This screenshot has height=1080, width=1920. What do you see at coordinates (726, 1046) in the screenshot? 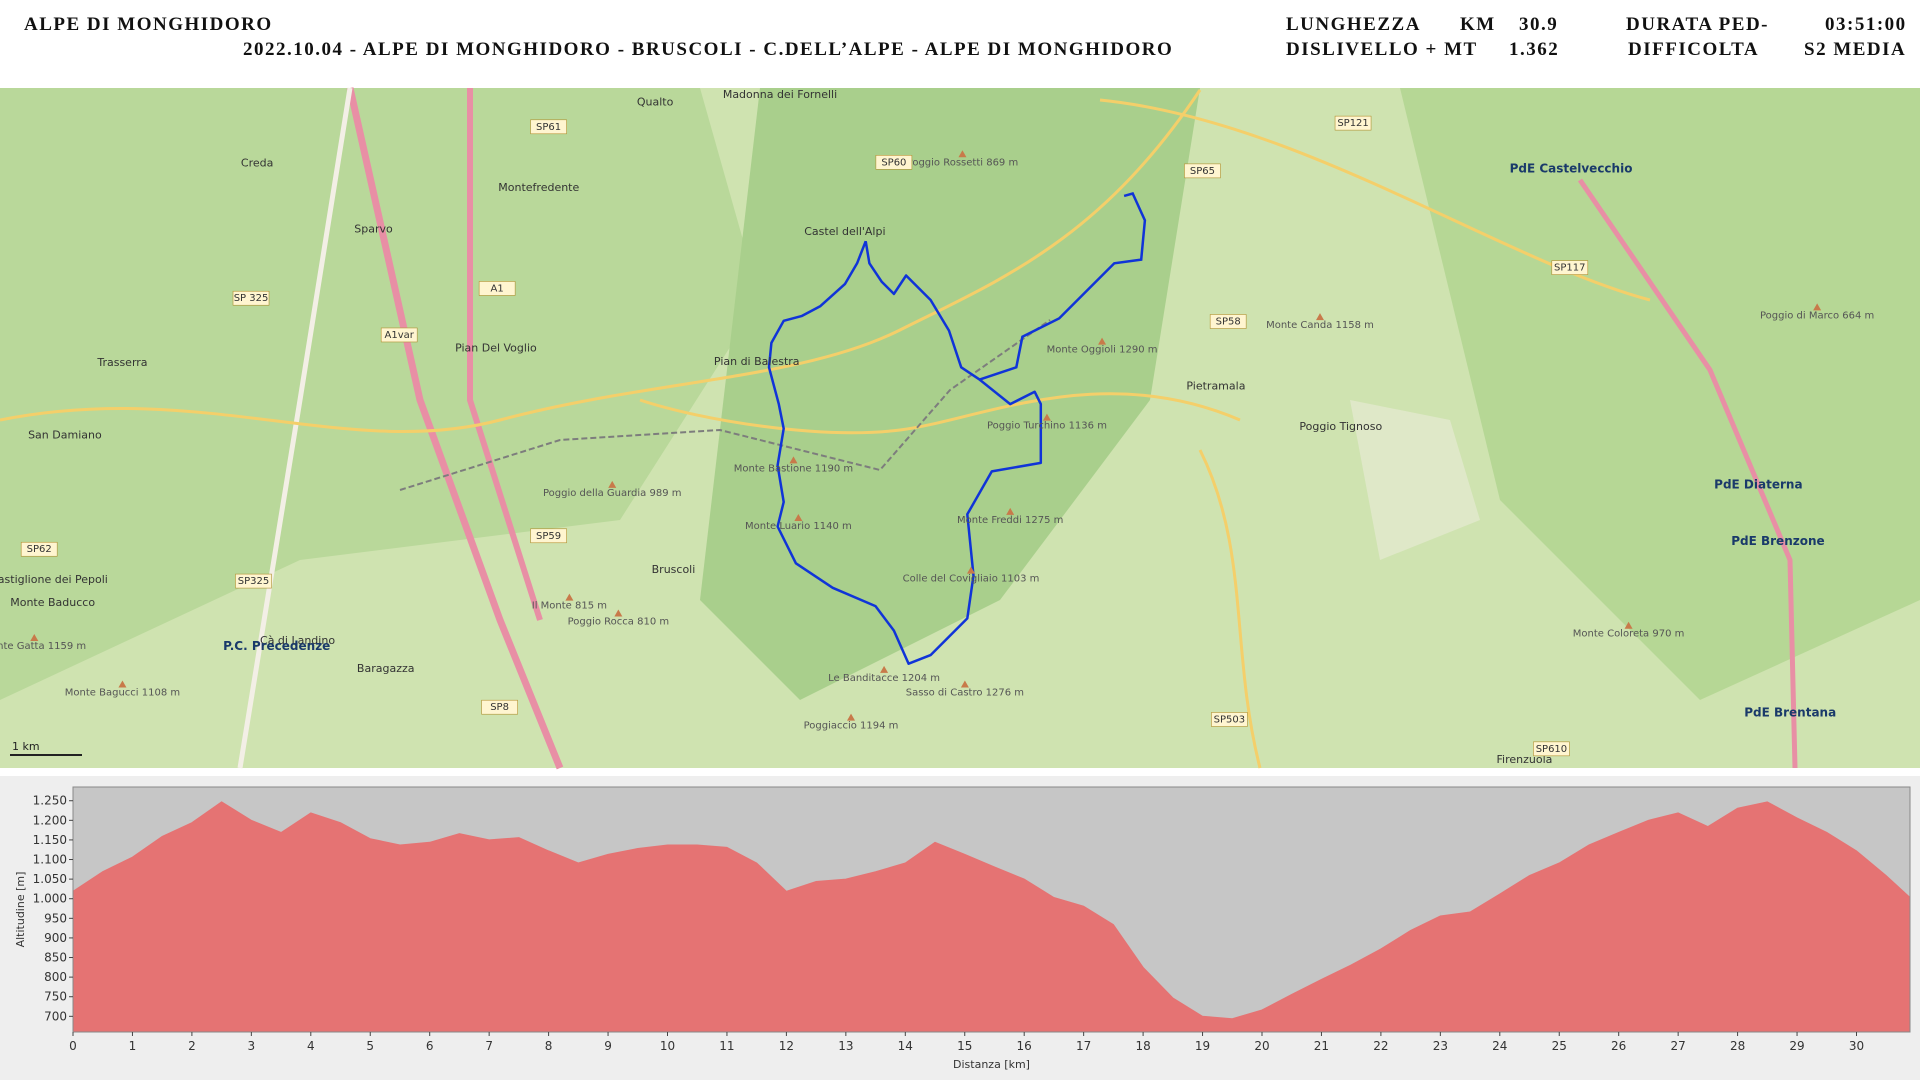
I see `x-tick-label: 11` at bounding box center [726, 1046].